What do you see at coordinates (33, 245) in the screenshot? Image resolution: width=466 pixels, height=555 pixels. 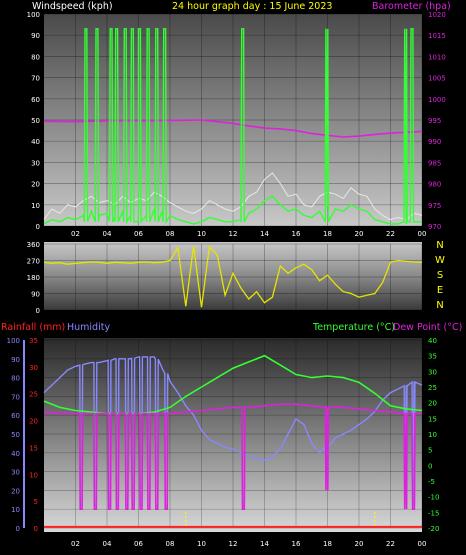 I see `direction-tick-label: 360` at bounding box center [33, 245].